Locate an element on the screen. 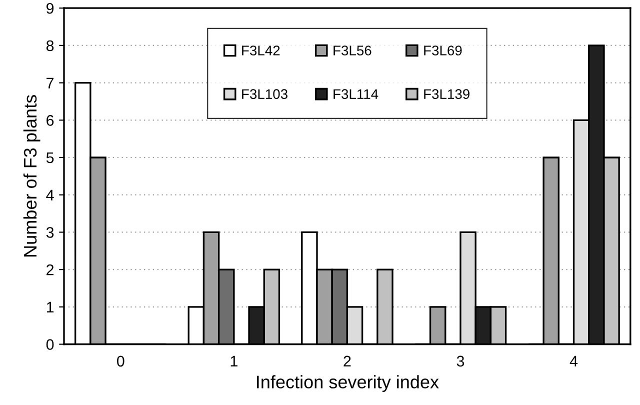 The image size is (640, 405). y-tick-label: 0 is located at coordinates (50, 344).